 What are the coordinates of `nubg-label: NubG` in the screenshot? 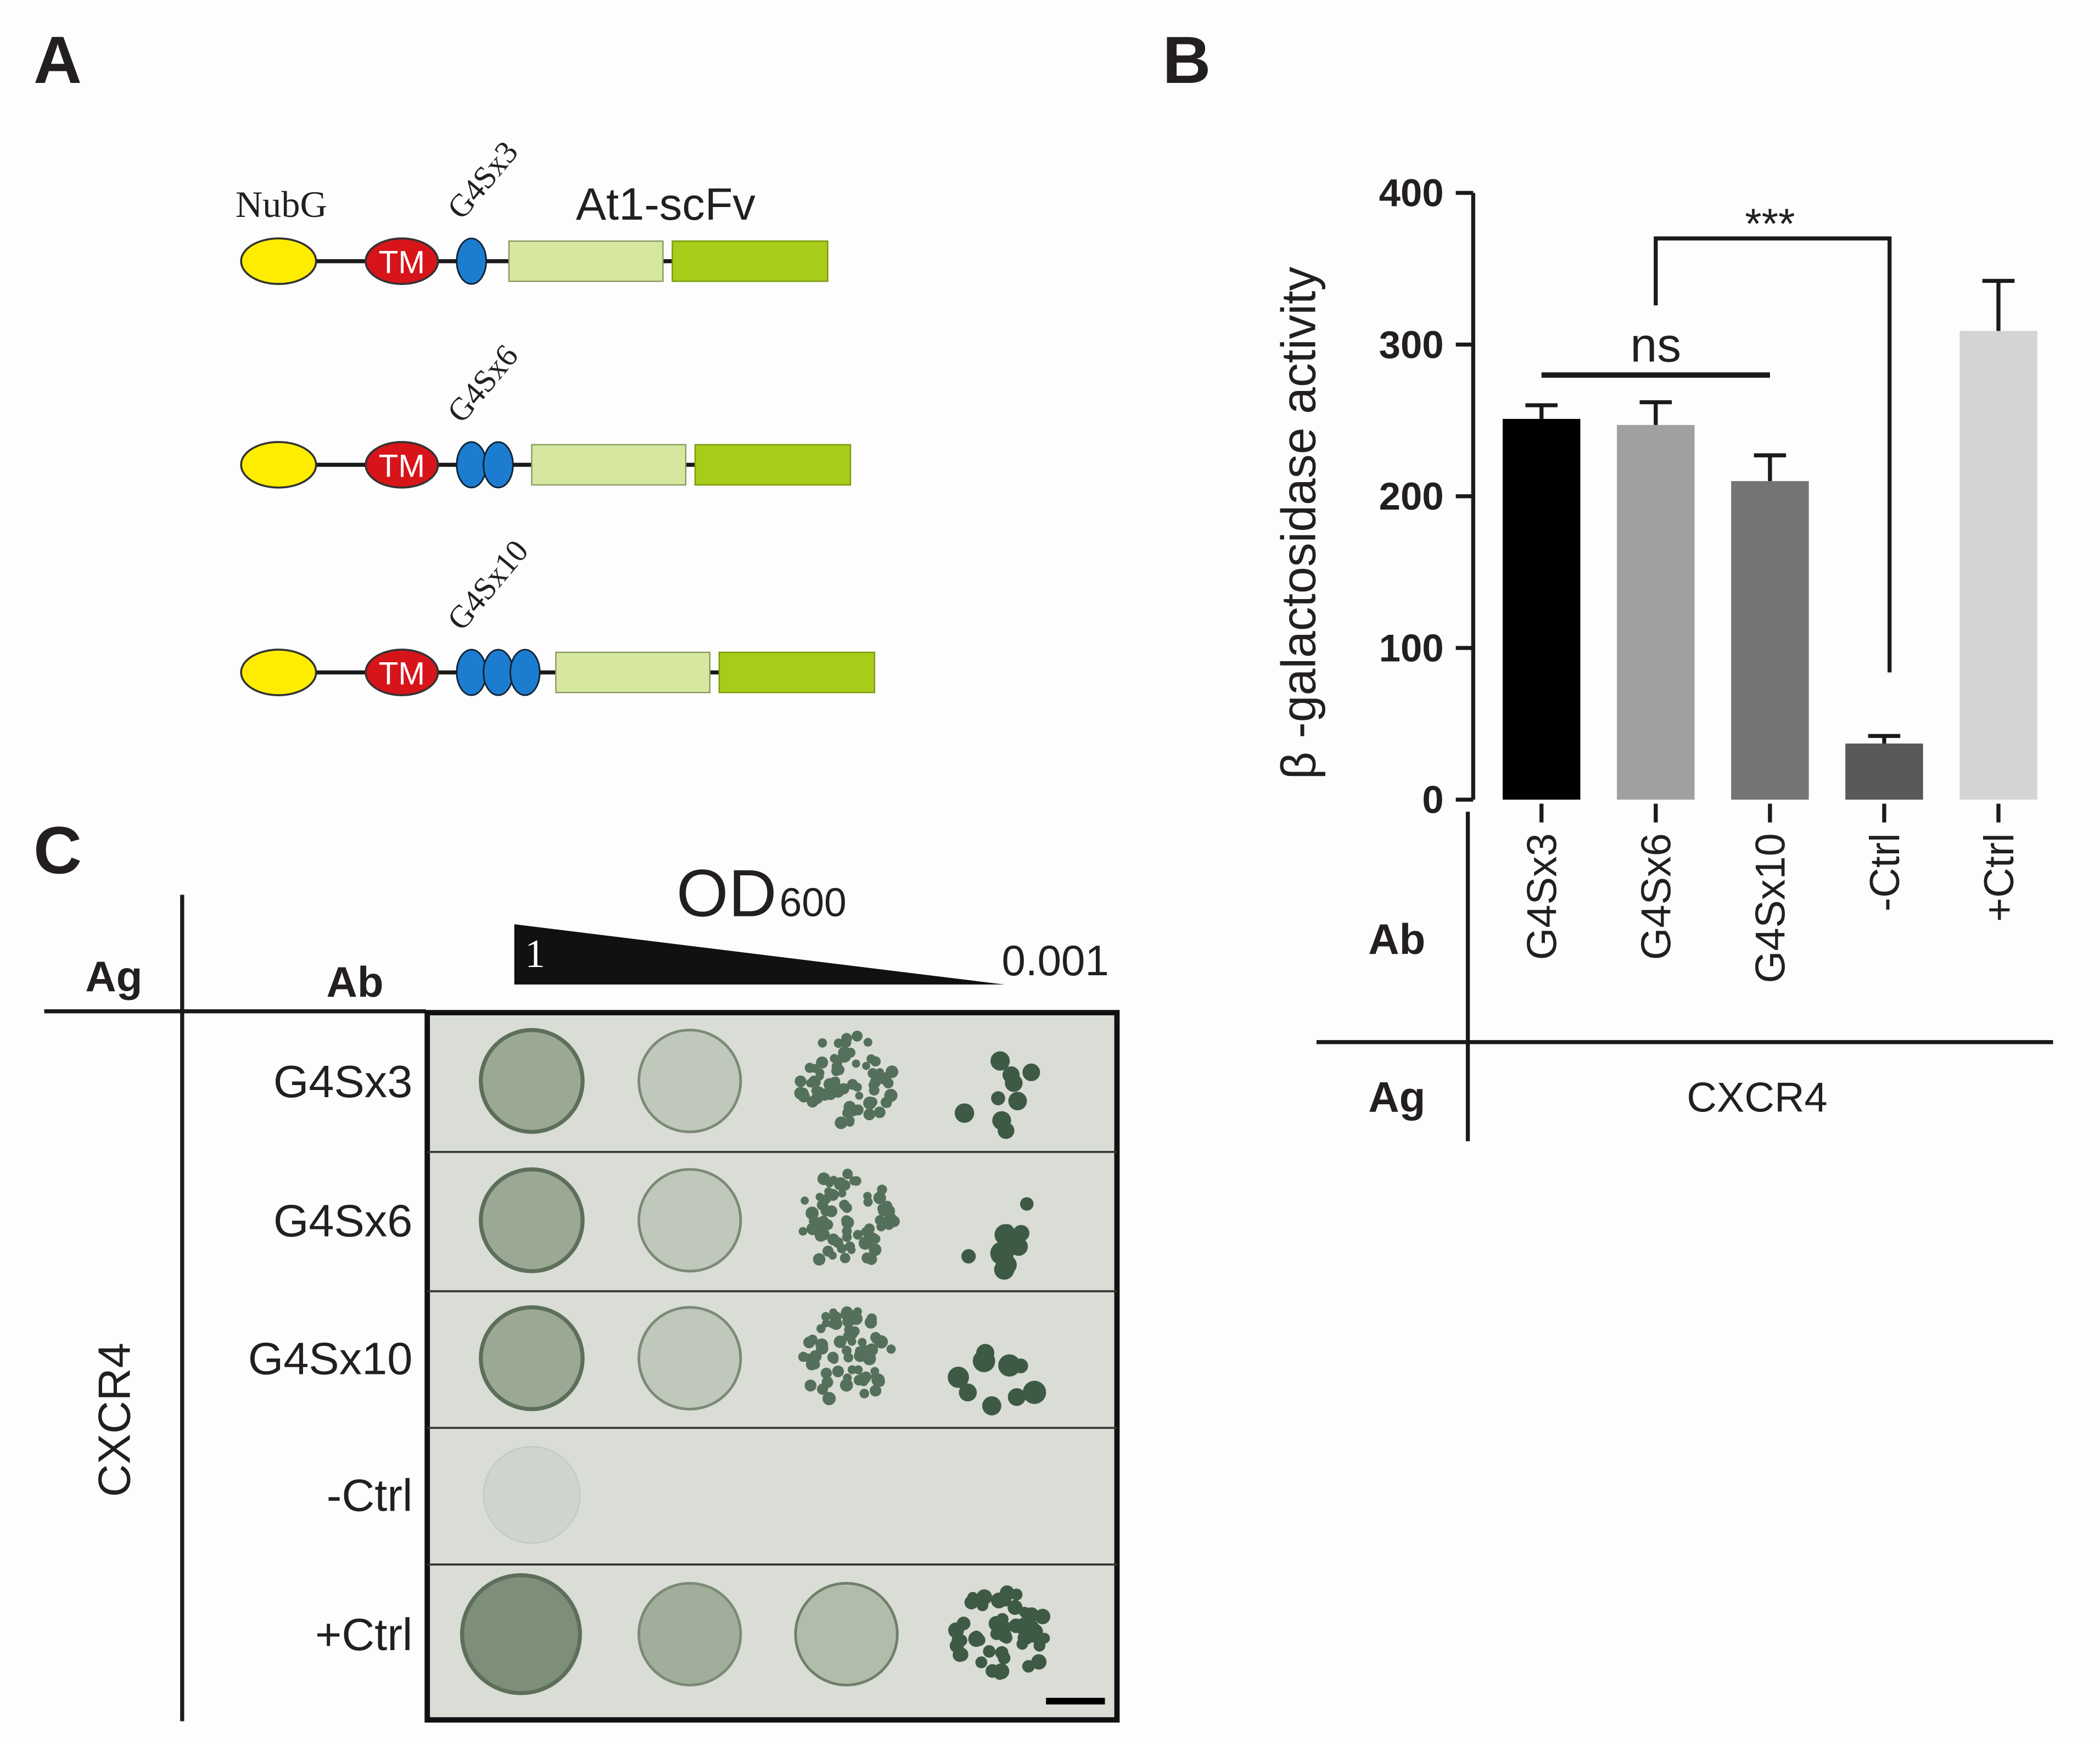 It's located at (282, 204).